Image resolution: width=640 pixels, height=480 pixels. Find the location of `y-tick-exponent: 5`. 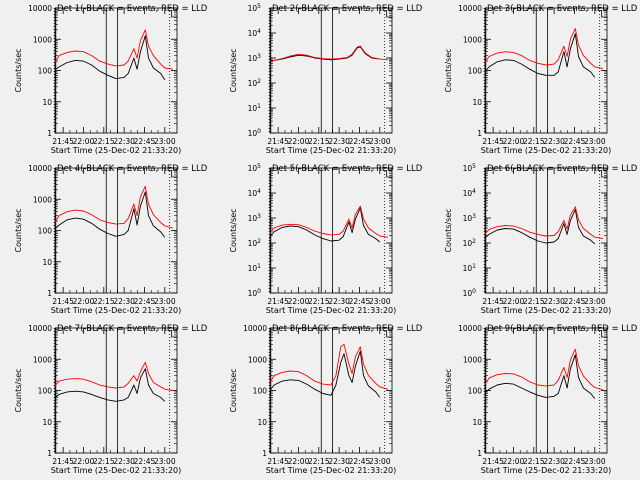

y-tick-exponent: 5 is located at coordinates (474, 166).